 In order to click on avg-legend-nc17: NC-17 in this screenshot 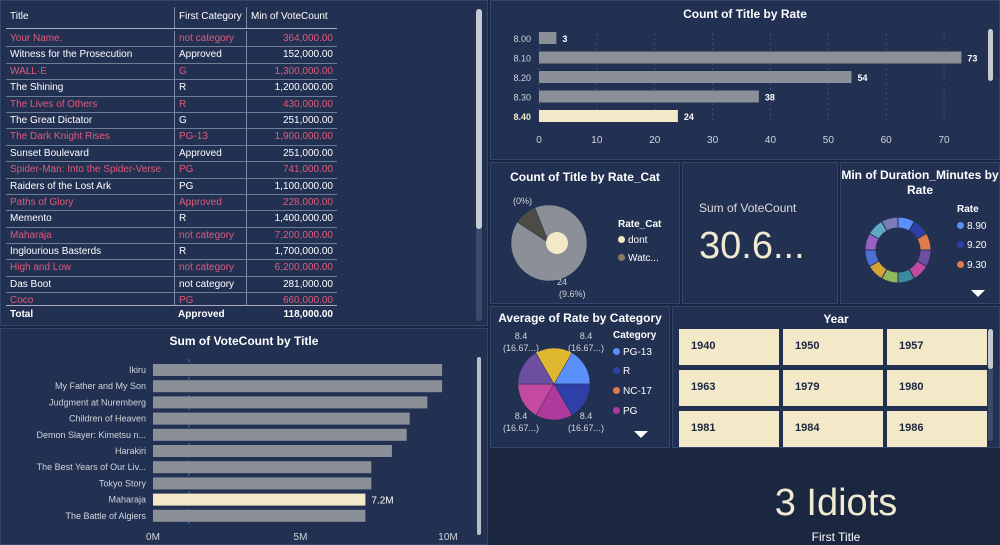, I will do `click(632, 391)`.